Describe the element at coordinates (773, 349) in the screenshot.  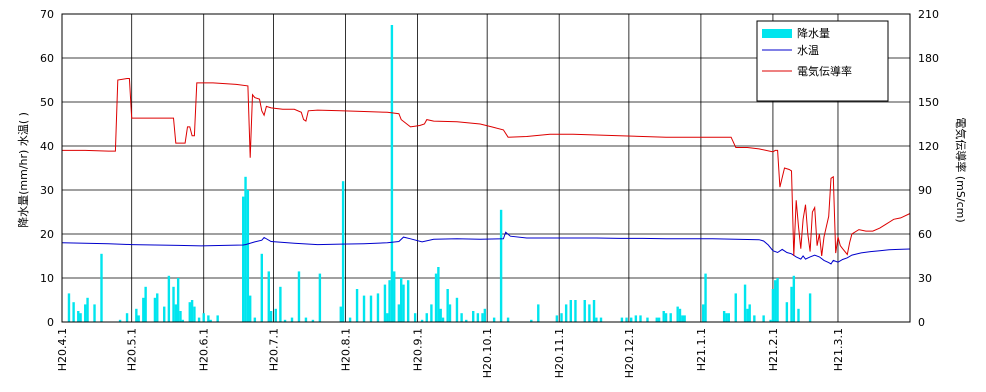
I see `x-tick-label: H21.2.1` at that location.